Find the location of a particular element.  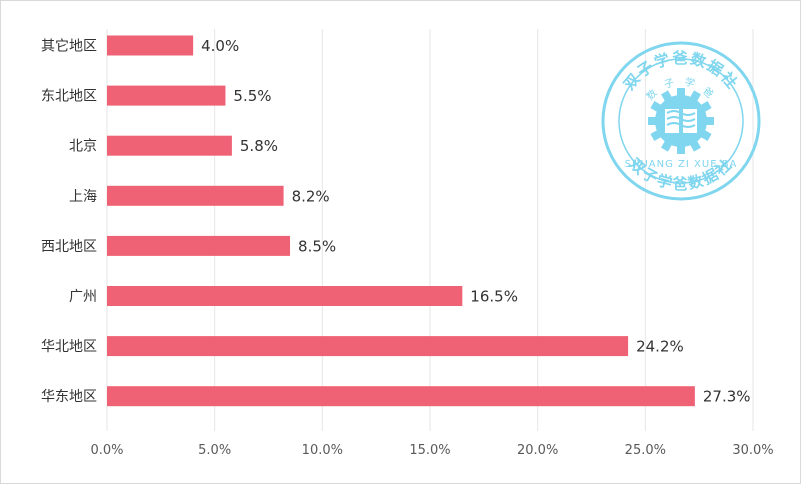

category-label: 华北地区 is located at coordinates (69, 347).